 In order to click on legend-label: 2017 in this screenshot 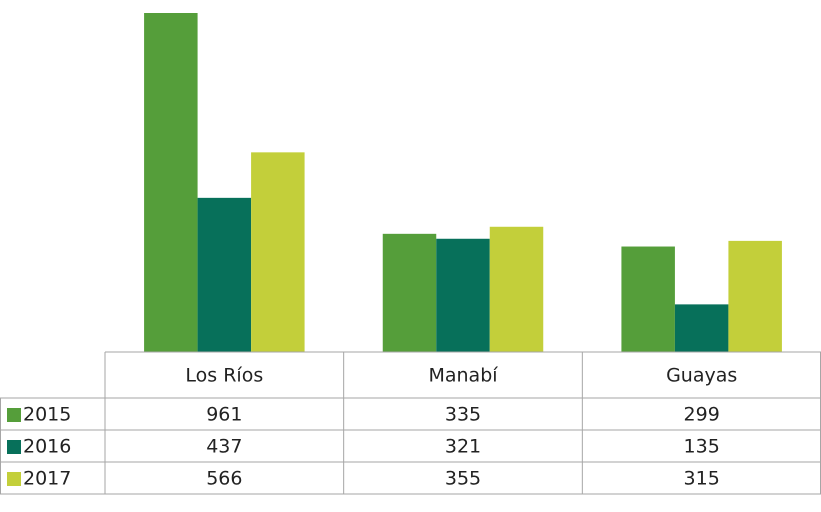, I will do `click(47, 479)`.